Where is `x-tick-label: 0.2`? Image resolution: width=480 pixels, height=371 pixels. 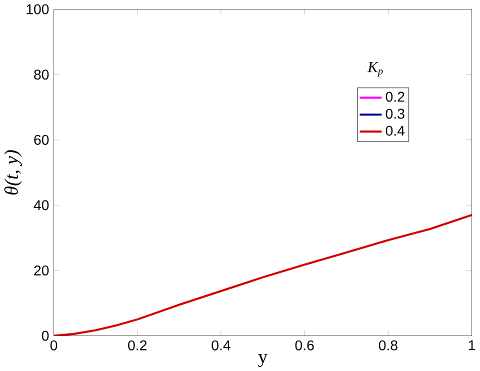 x-tick-label: 0.2 is located at coordinates (137, 345).